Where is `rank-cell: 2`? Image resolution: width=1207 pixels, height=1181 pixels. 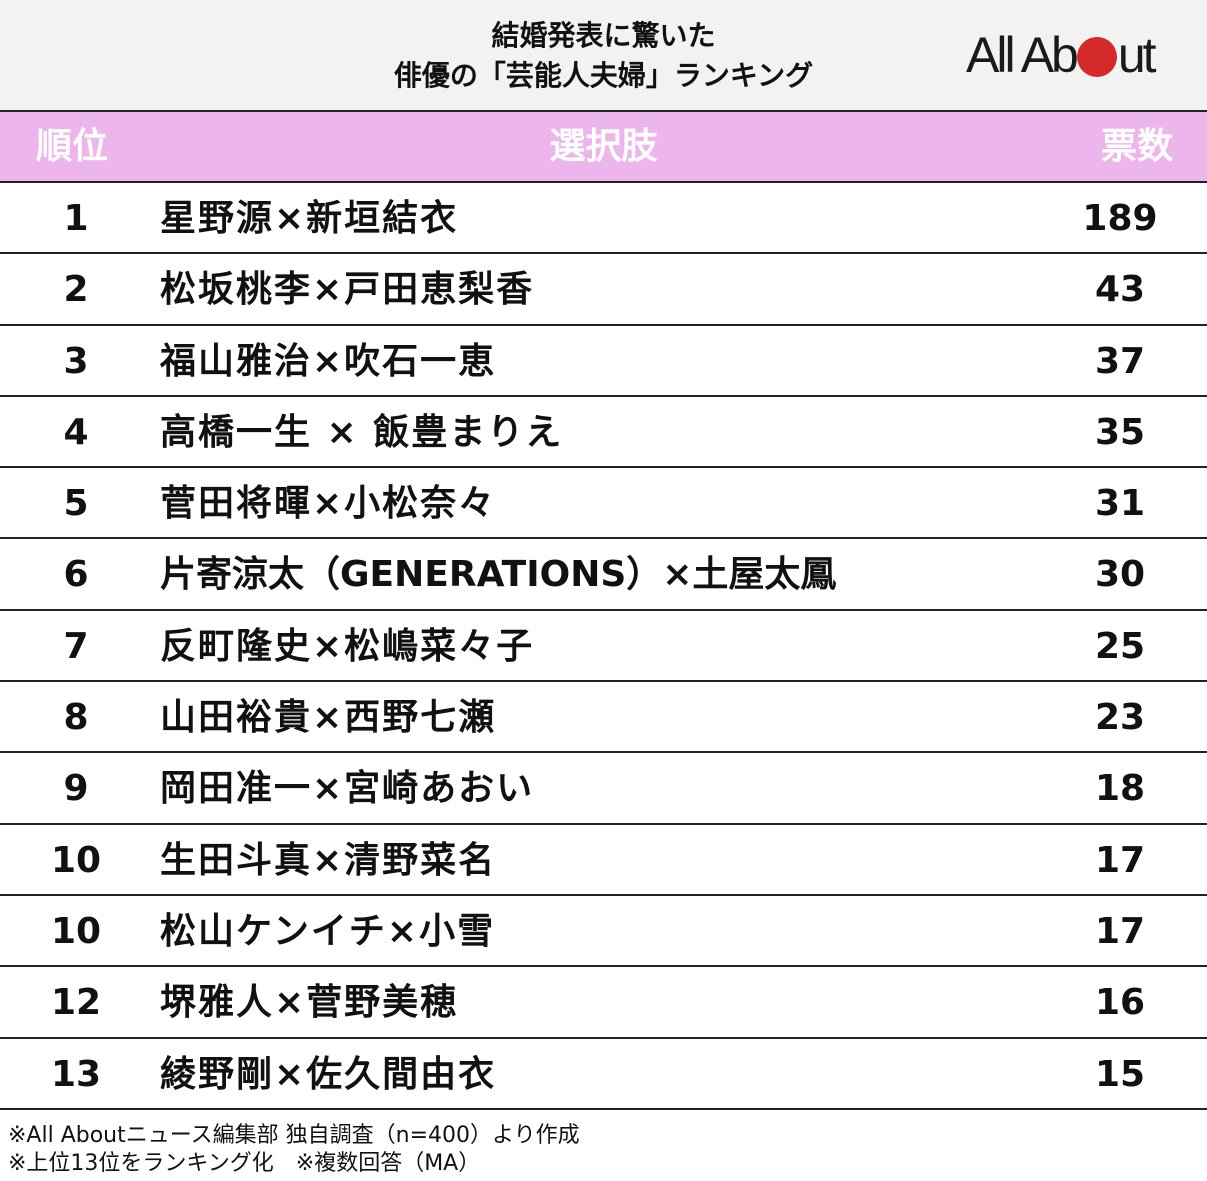
rank-cell: 2 is located at coordinates (76, 290).